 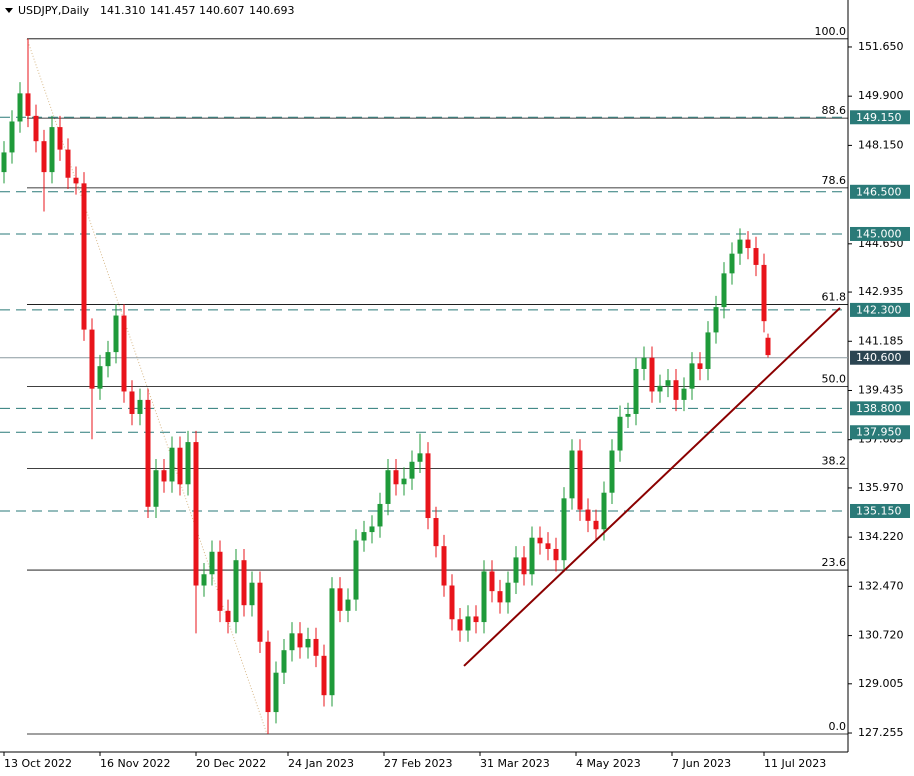 I want to click on level-label: 145.000, so click(x=879, y=233).